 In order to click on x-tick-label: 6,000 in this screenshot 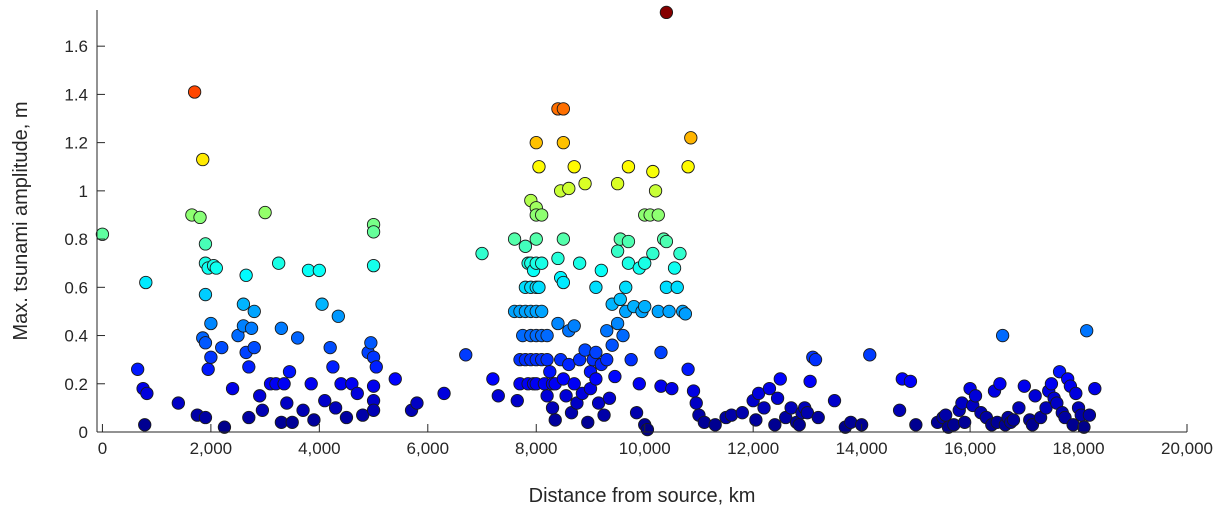, I will do `click(428, 448)`.